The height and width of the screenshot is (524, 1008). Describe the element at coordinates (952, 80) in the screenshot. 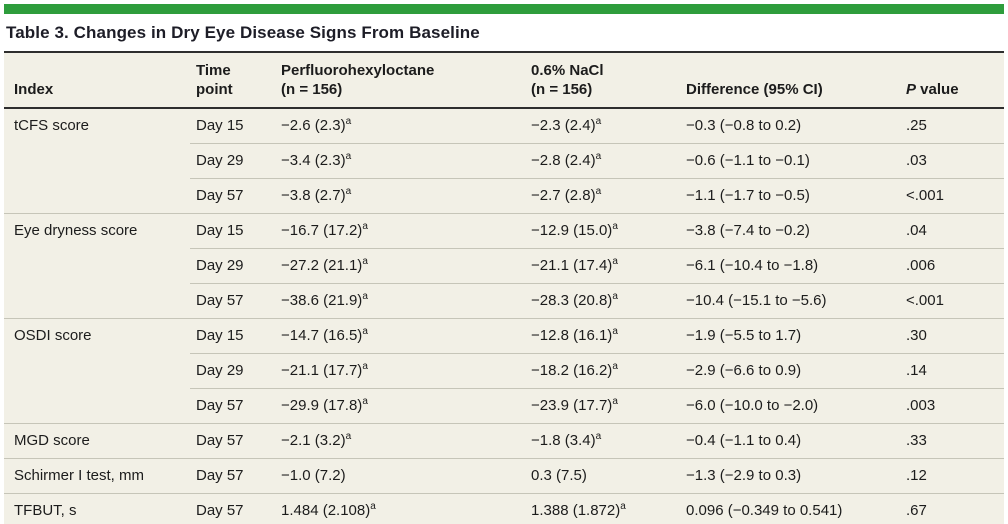

I see `col-header-p-value: P value` at that location.